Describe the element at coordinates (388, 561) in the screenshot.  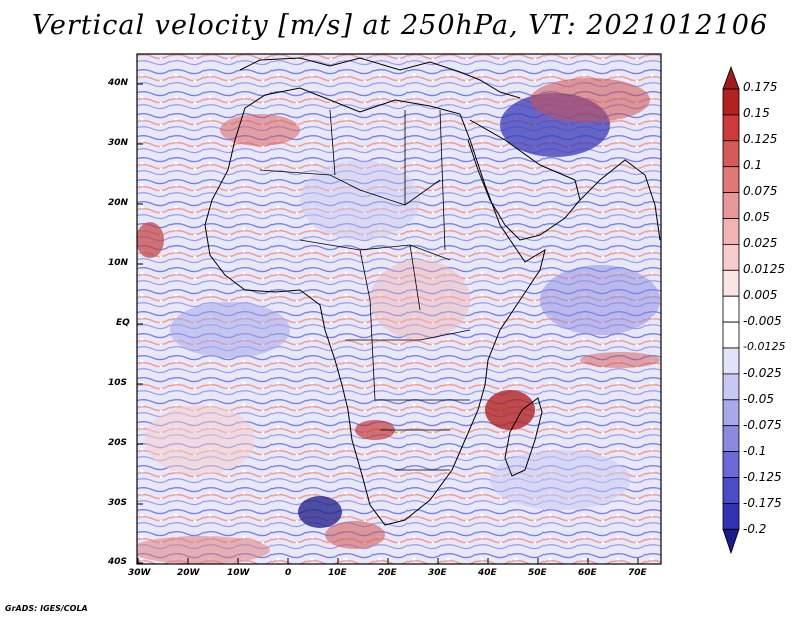
I see `lon-ticks` at that location.